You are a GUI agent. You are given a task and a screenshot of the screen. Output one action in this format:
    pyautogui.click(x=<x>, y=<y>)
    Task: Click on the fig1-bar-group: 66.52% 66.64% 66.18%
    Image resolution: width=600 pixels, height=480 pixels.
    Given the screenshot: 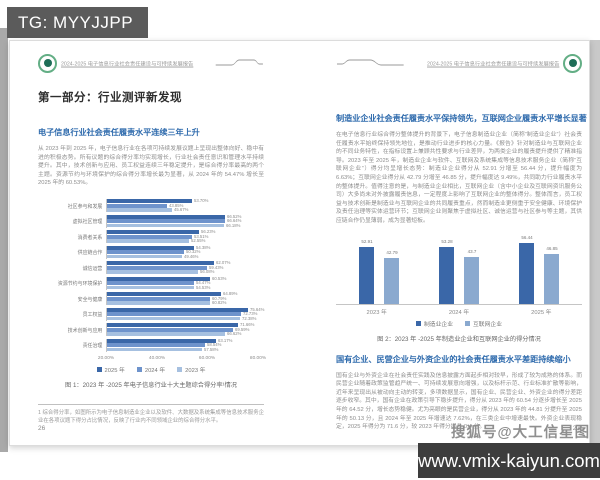 What is the action you would take?
    pyautogui.click(x=182, y=221)
    